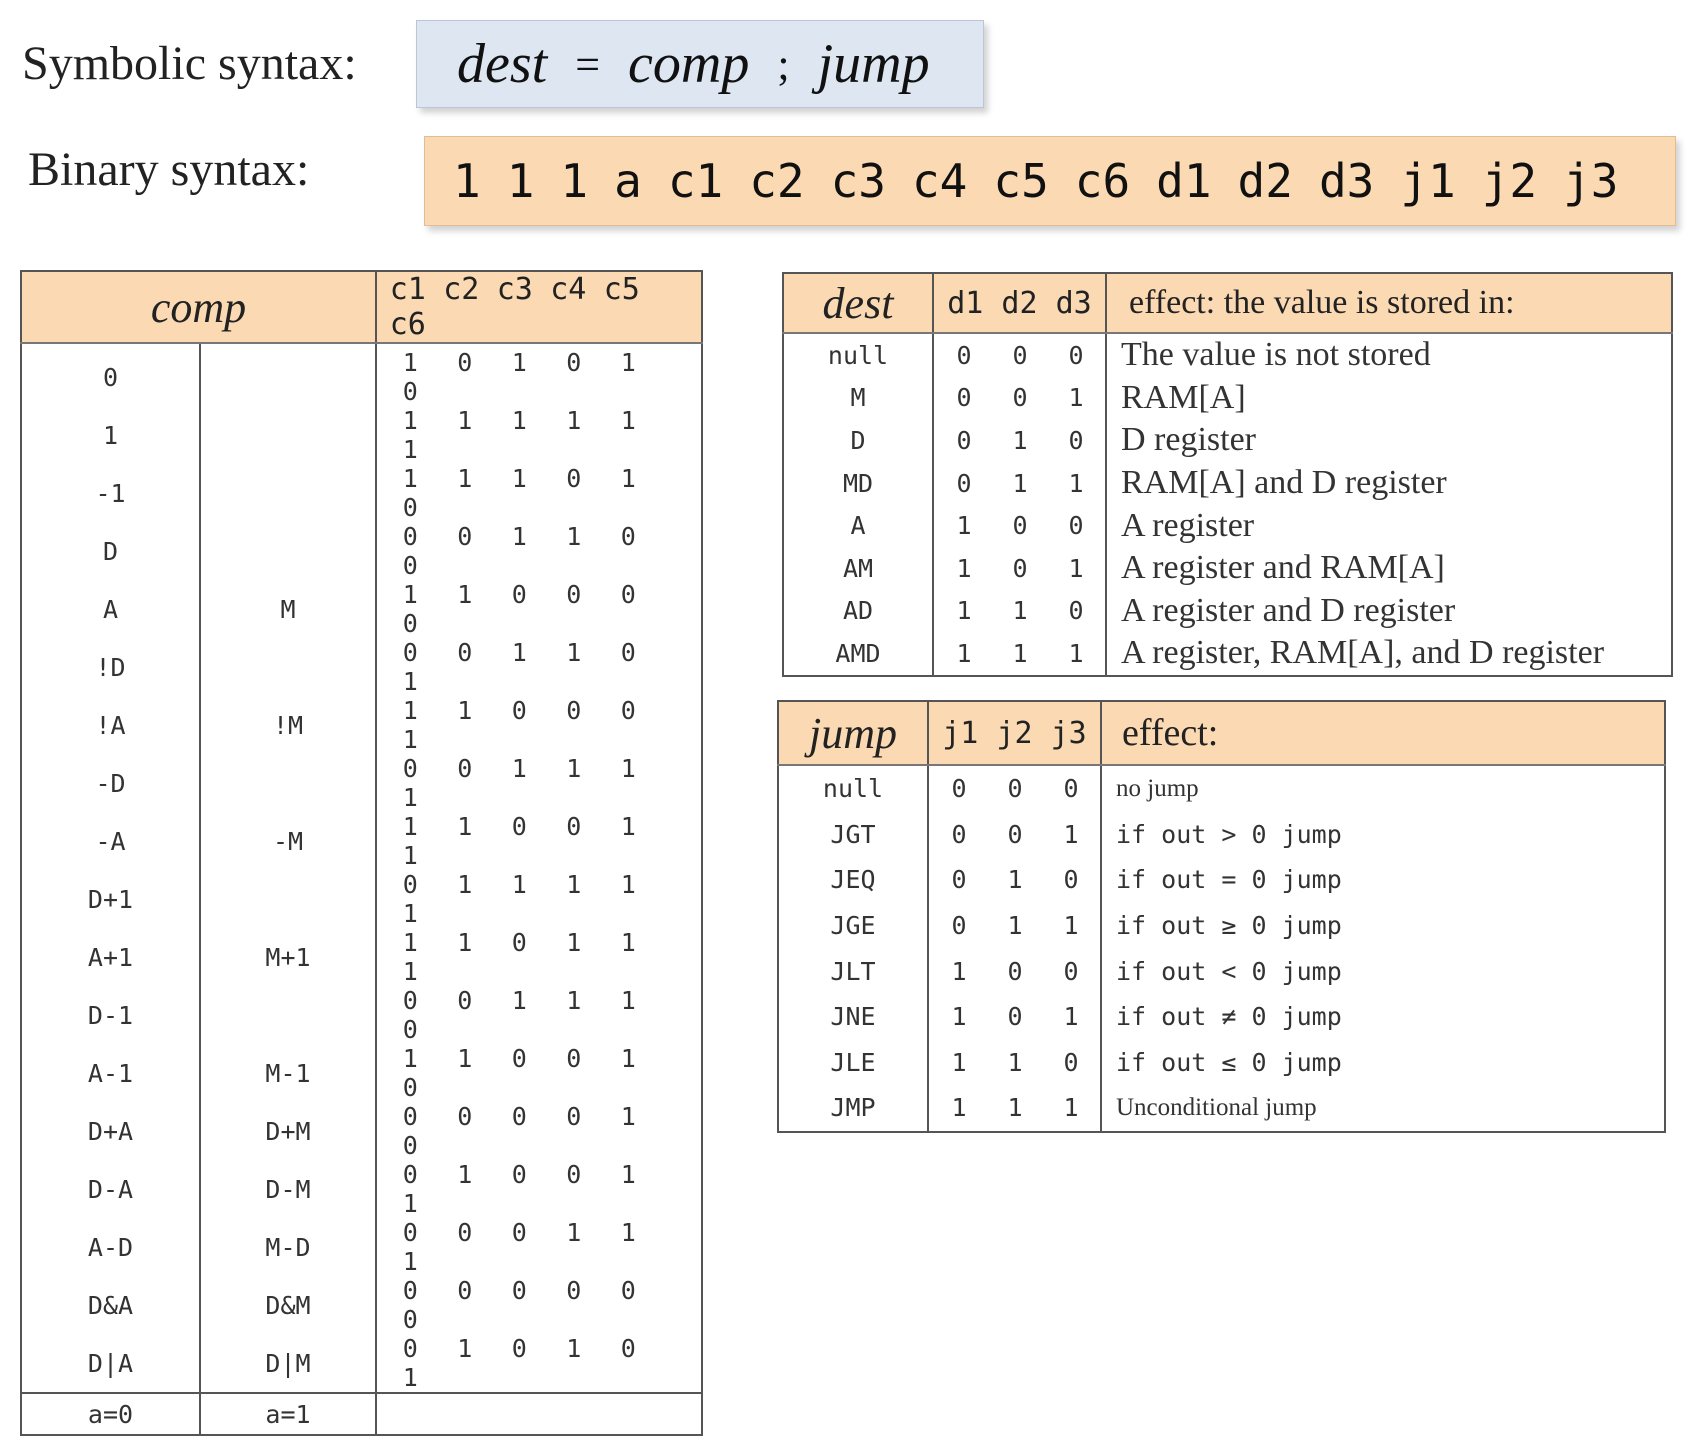 The image size is (1689, 1436). I want to click on binary-bit: c2, so click(777, 181).